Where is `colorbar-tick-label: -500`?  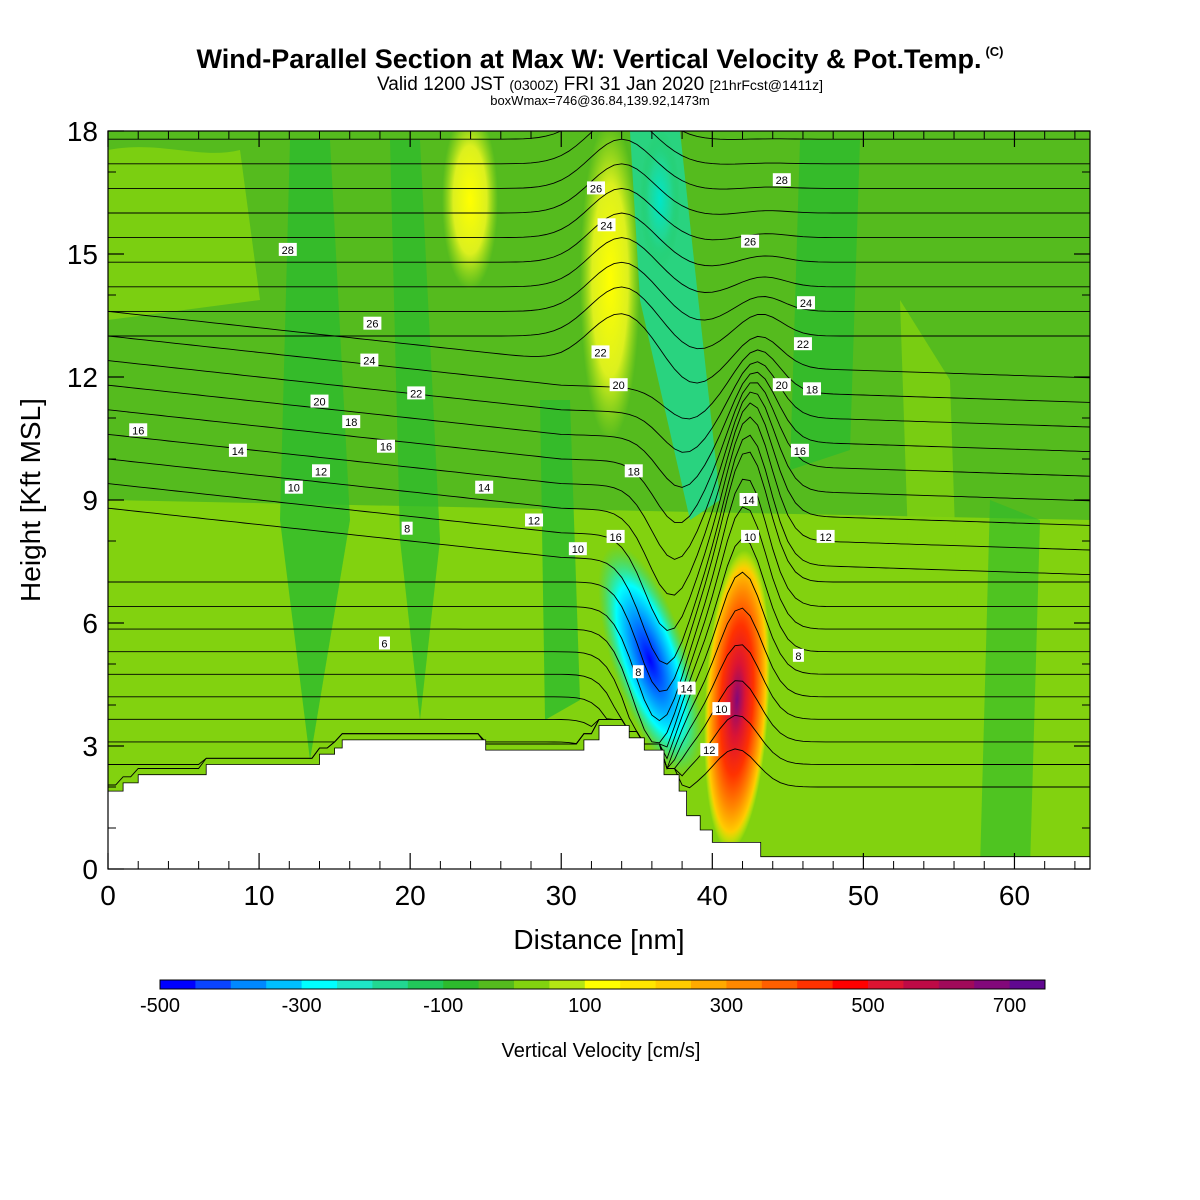 colorbar-tick-label: -500 is located at coordinates (160, 1006).